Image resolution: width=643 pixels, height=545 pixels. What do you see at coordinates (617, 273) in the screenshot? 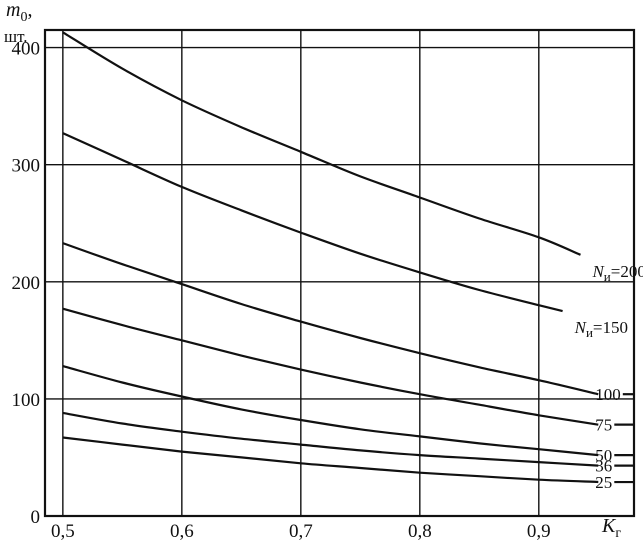
I see `series-label-0: Nи=200` at bounding box center [617, 273].